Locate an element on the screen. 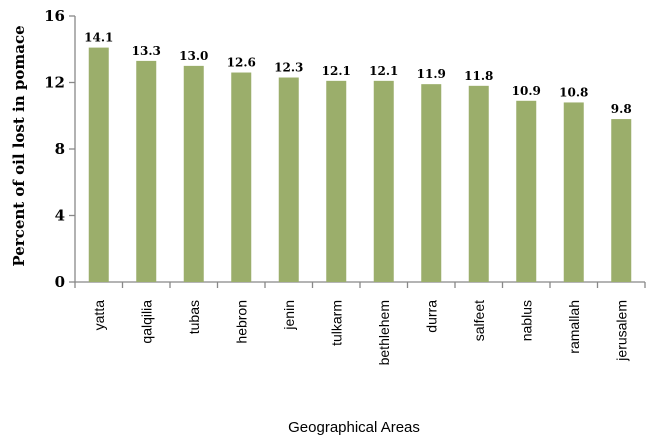  value-label: 9.8 is located at coordinates (621, 109).